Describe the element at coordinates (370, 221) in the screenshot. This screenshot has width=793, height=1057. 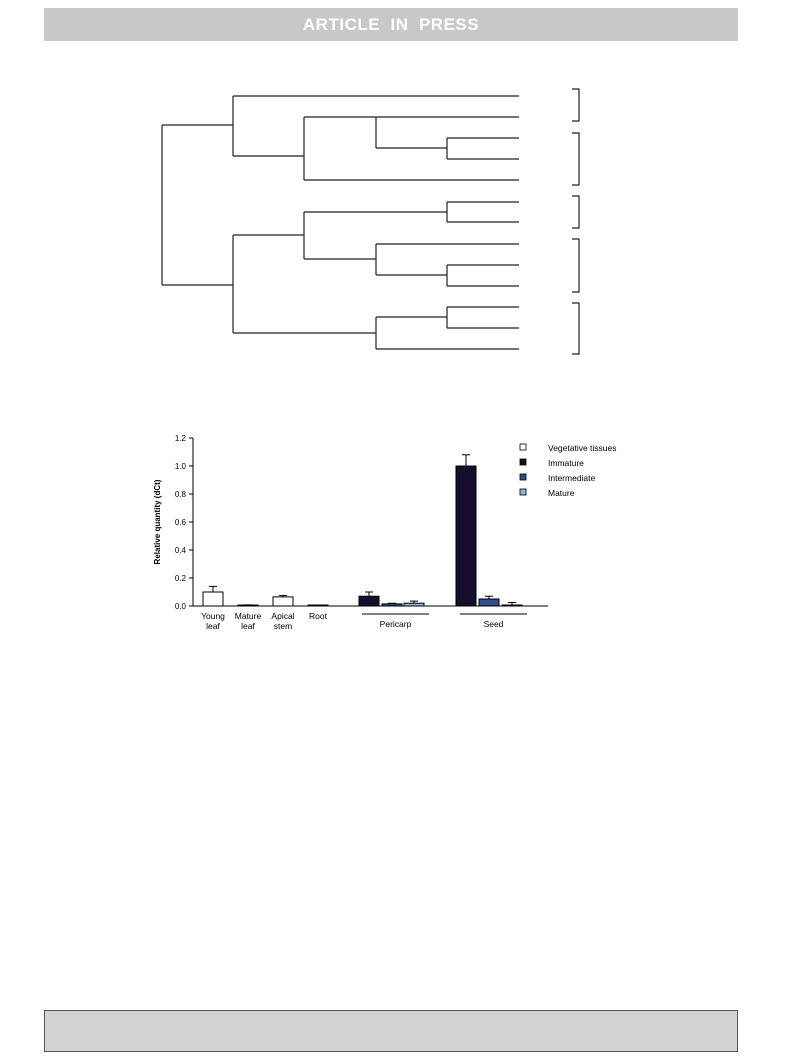
I see `dendrogram-figure` at that location.